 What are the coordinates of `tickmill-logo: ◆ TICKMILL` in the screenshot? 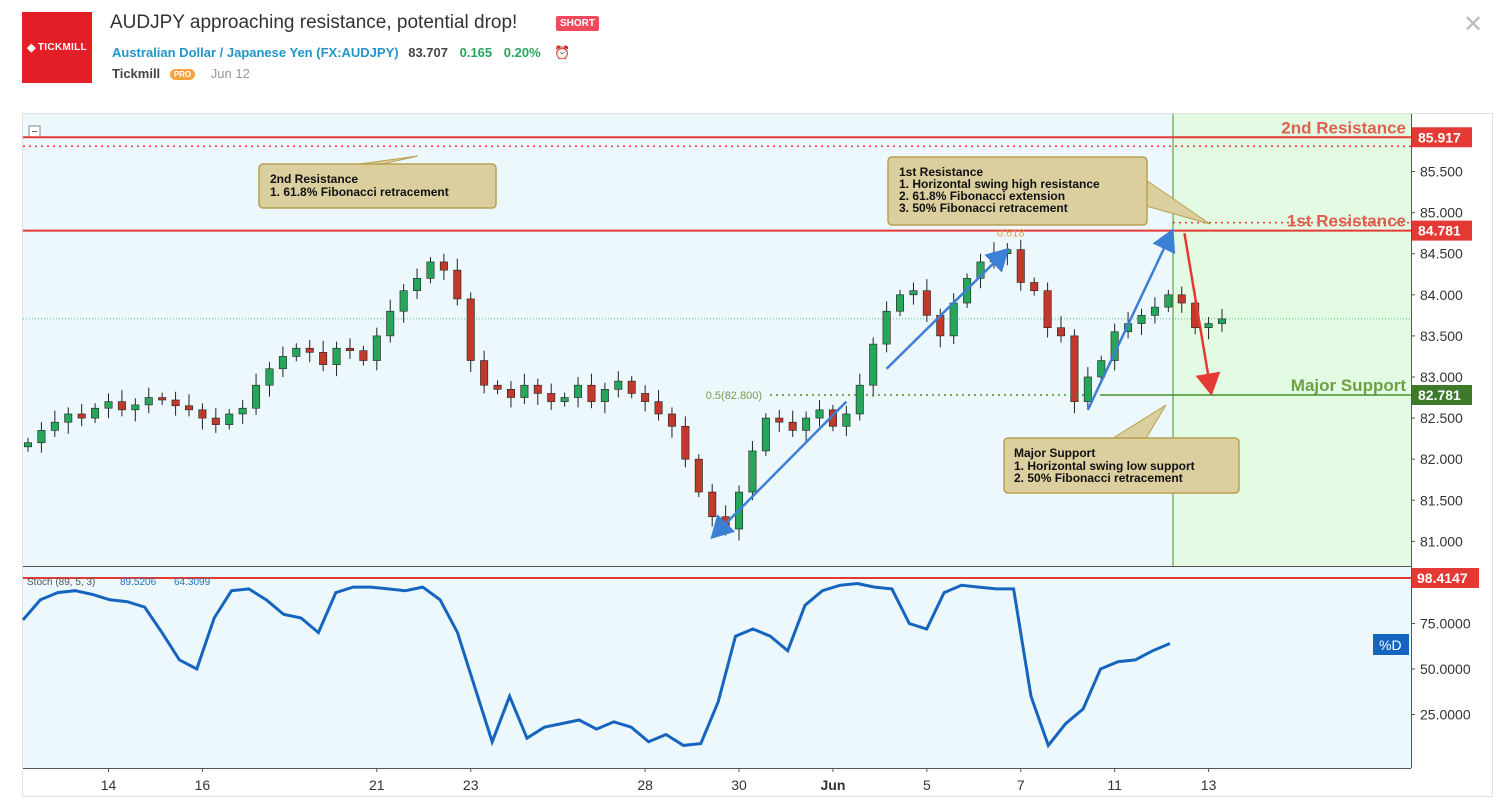 It's located at (57, 47).